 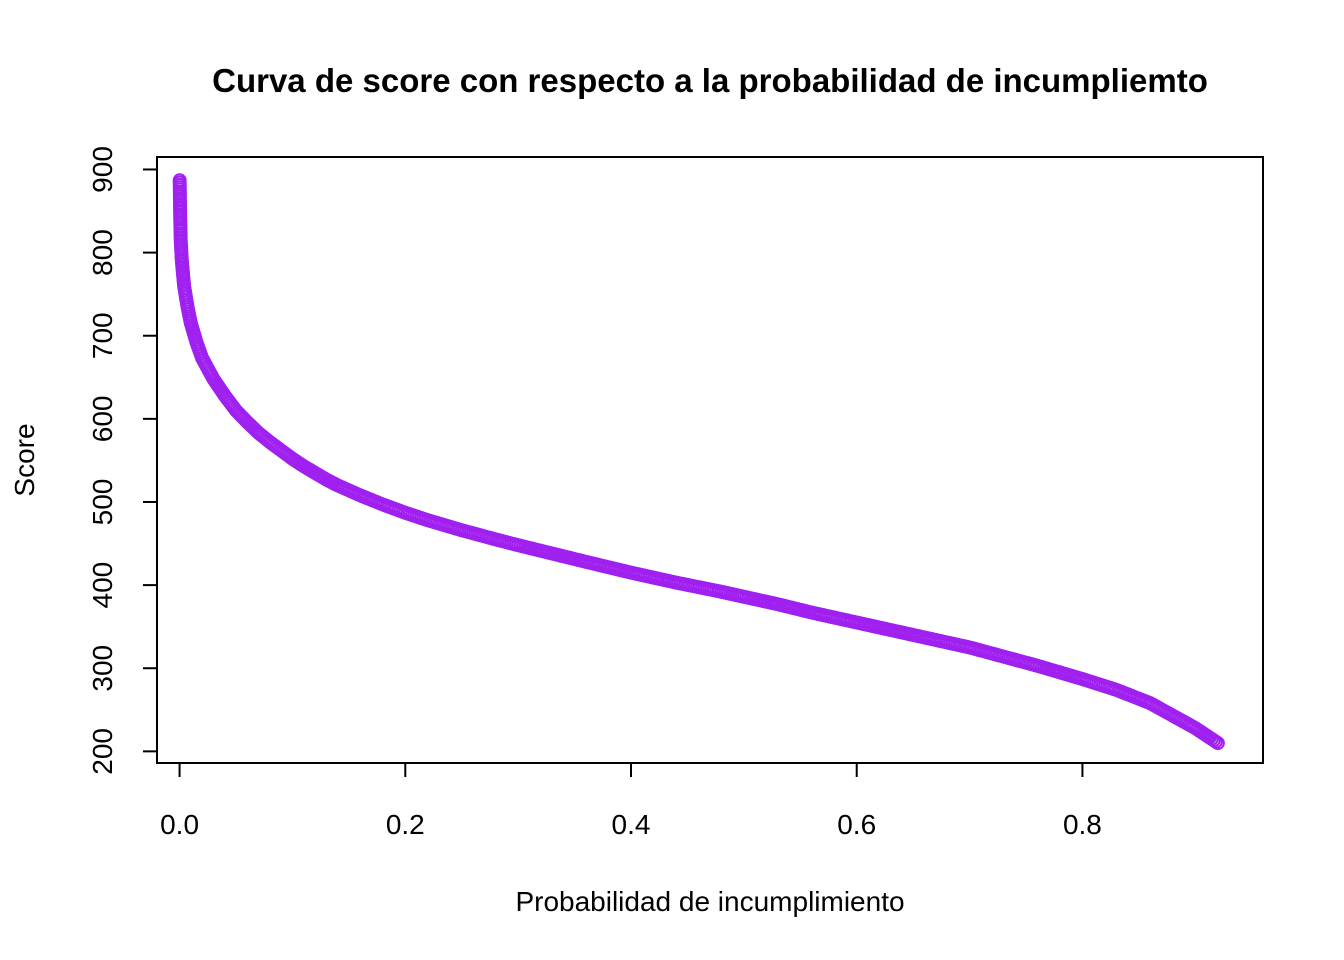 What do you see at coordinates (122, 460) in the screenshot?
I see `y-axis: 200 300 400 500 600 700 800 900` at bounding box center [122, 460].